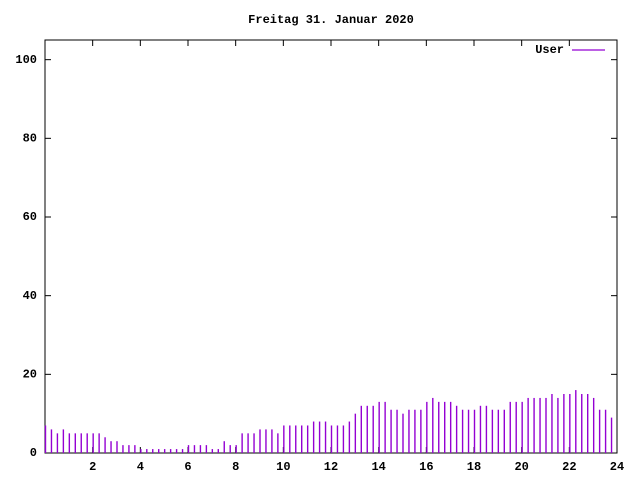 The image size is (640, 480). Describe the element at coordinates (331, 467) in the screenshot. I see `x-tick-label: 12` at that location.